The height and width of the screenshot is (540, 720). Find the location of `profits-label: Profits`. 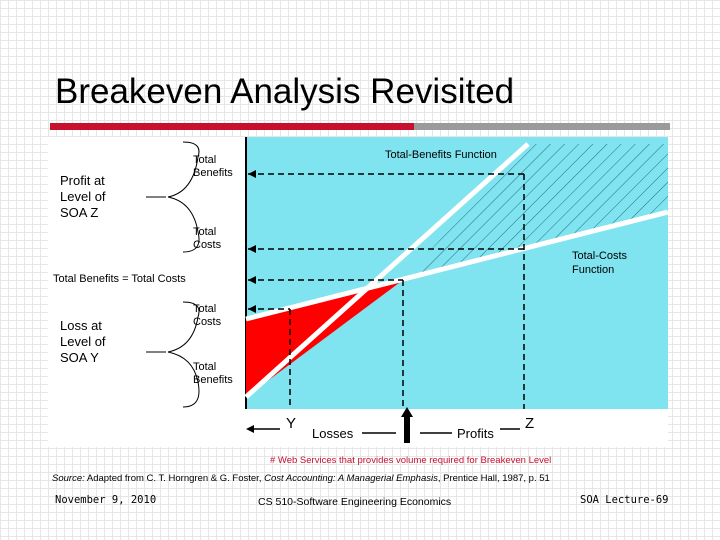

profits-label: Profits is located at coordinates (475, 433).